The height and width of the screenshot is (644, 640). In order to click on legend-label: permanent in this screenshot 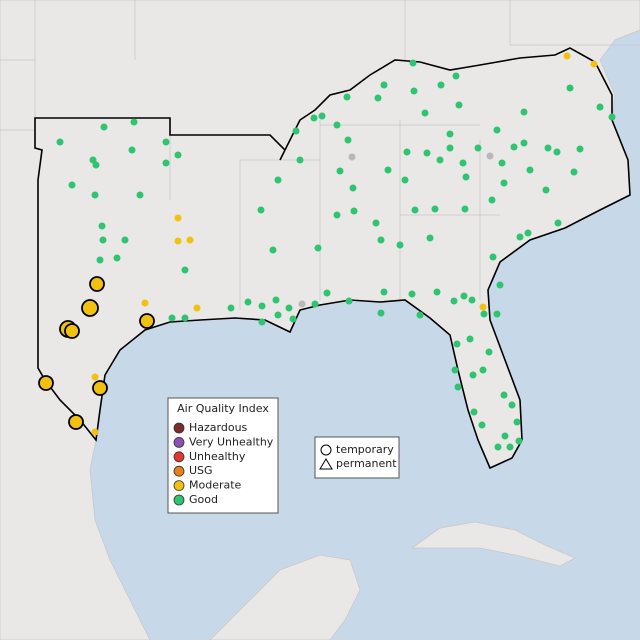, I will do `click(366, 463)`.